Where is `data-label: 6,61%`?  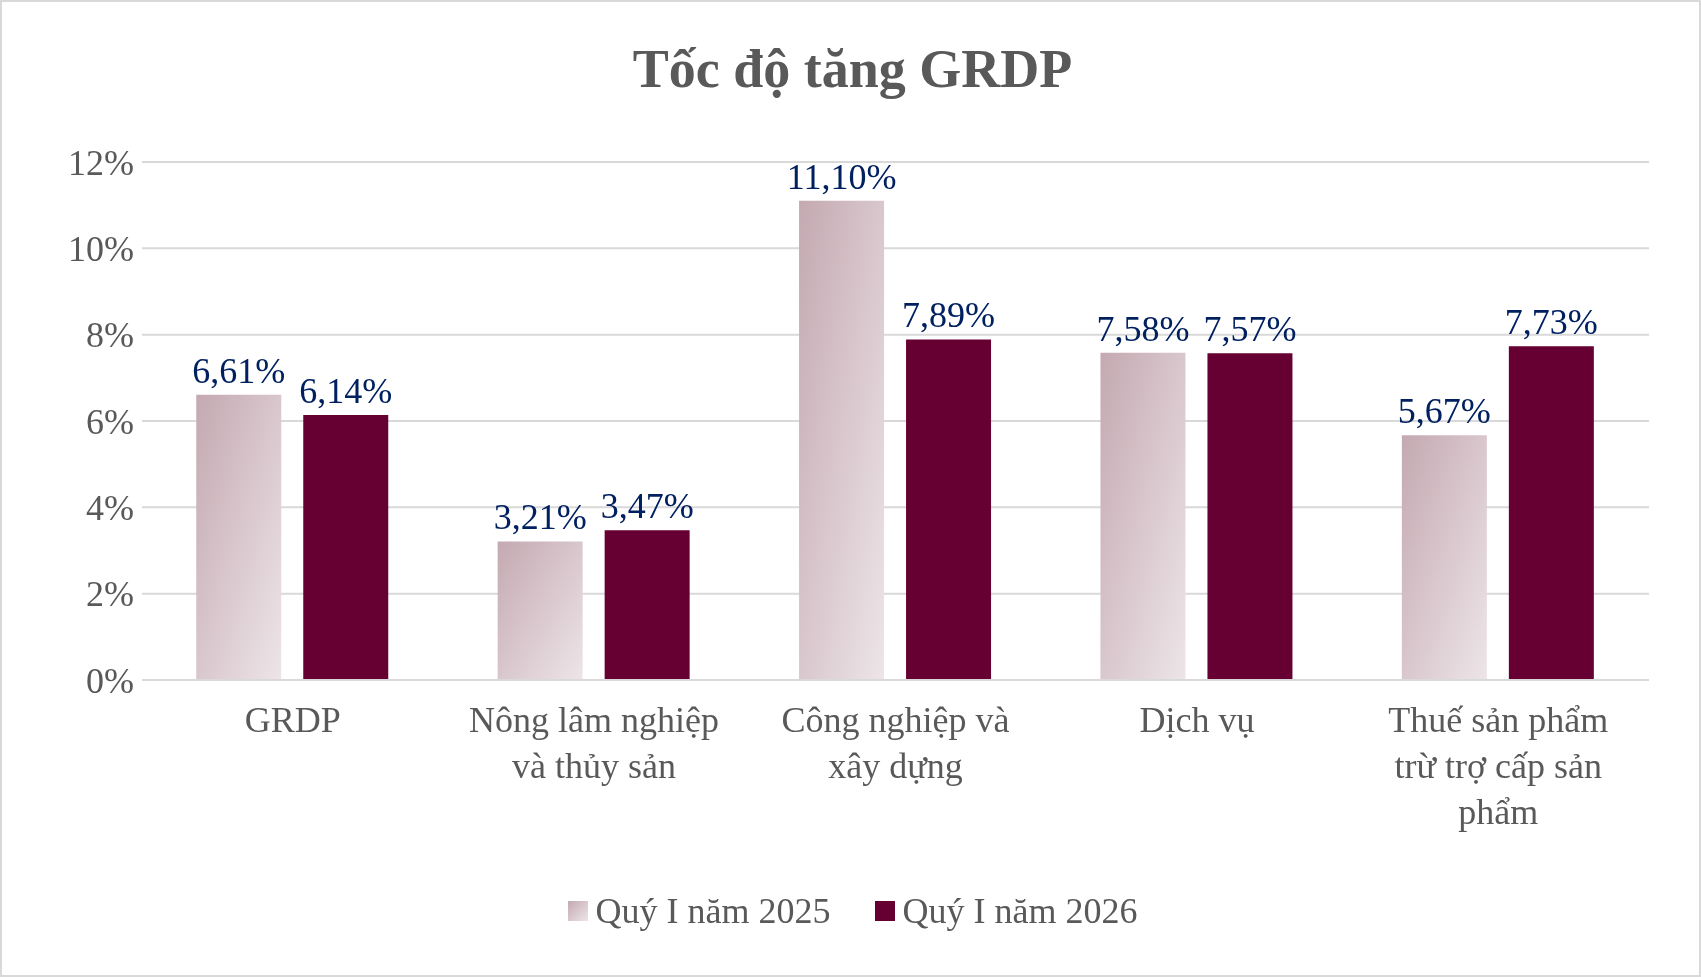
data-label: 6,61% is located at coordinates (239, 370).